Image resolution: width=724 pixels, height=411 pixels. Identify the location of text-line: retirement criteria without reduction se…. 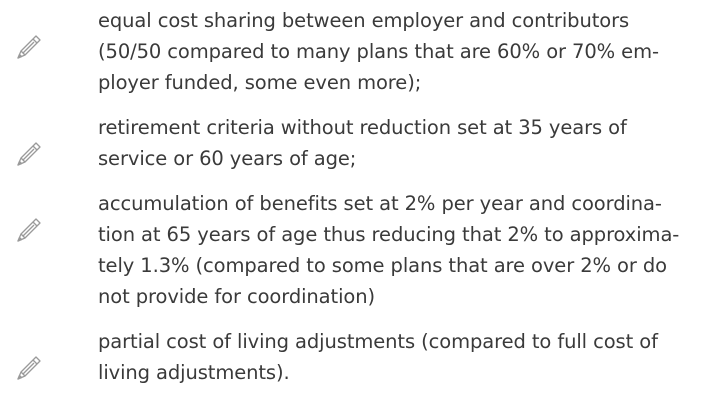
(362, 127).